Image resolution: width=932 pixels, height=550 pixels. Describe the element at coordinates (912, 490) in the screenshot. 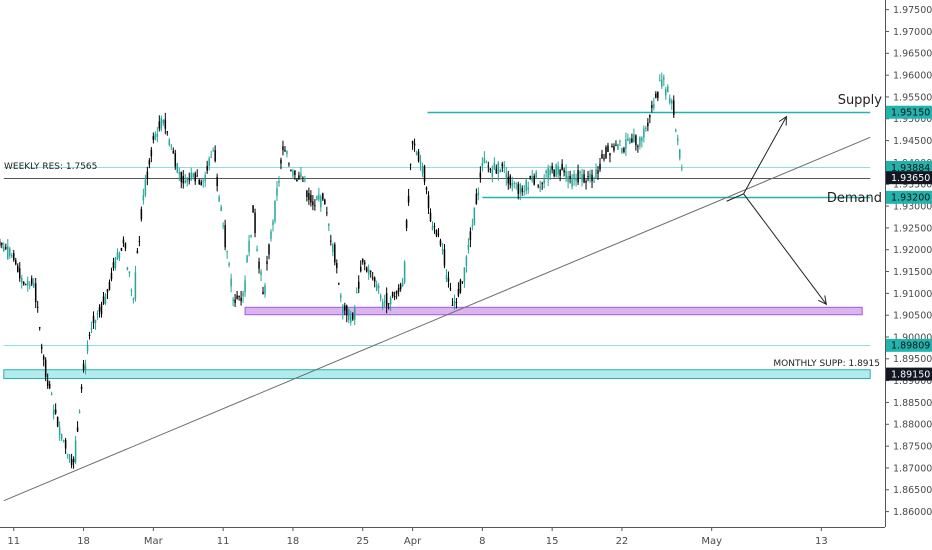

I see `y-tick-label: 1.86500` at that location.